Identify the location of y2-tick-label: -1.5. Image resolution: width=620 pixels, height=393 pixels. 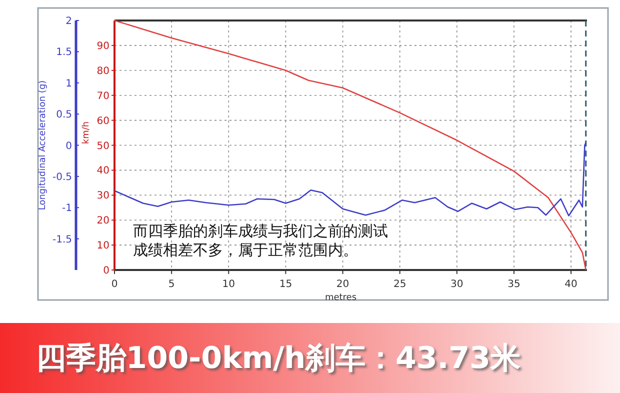
(62, 240).